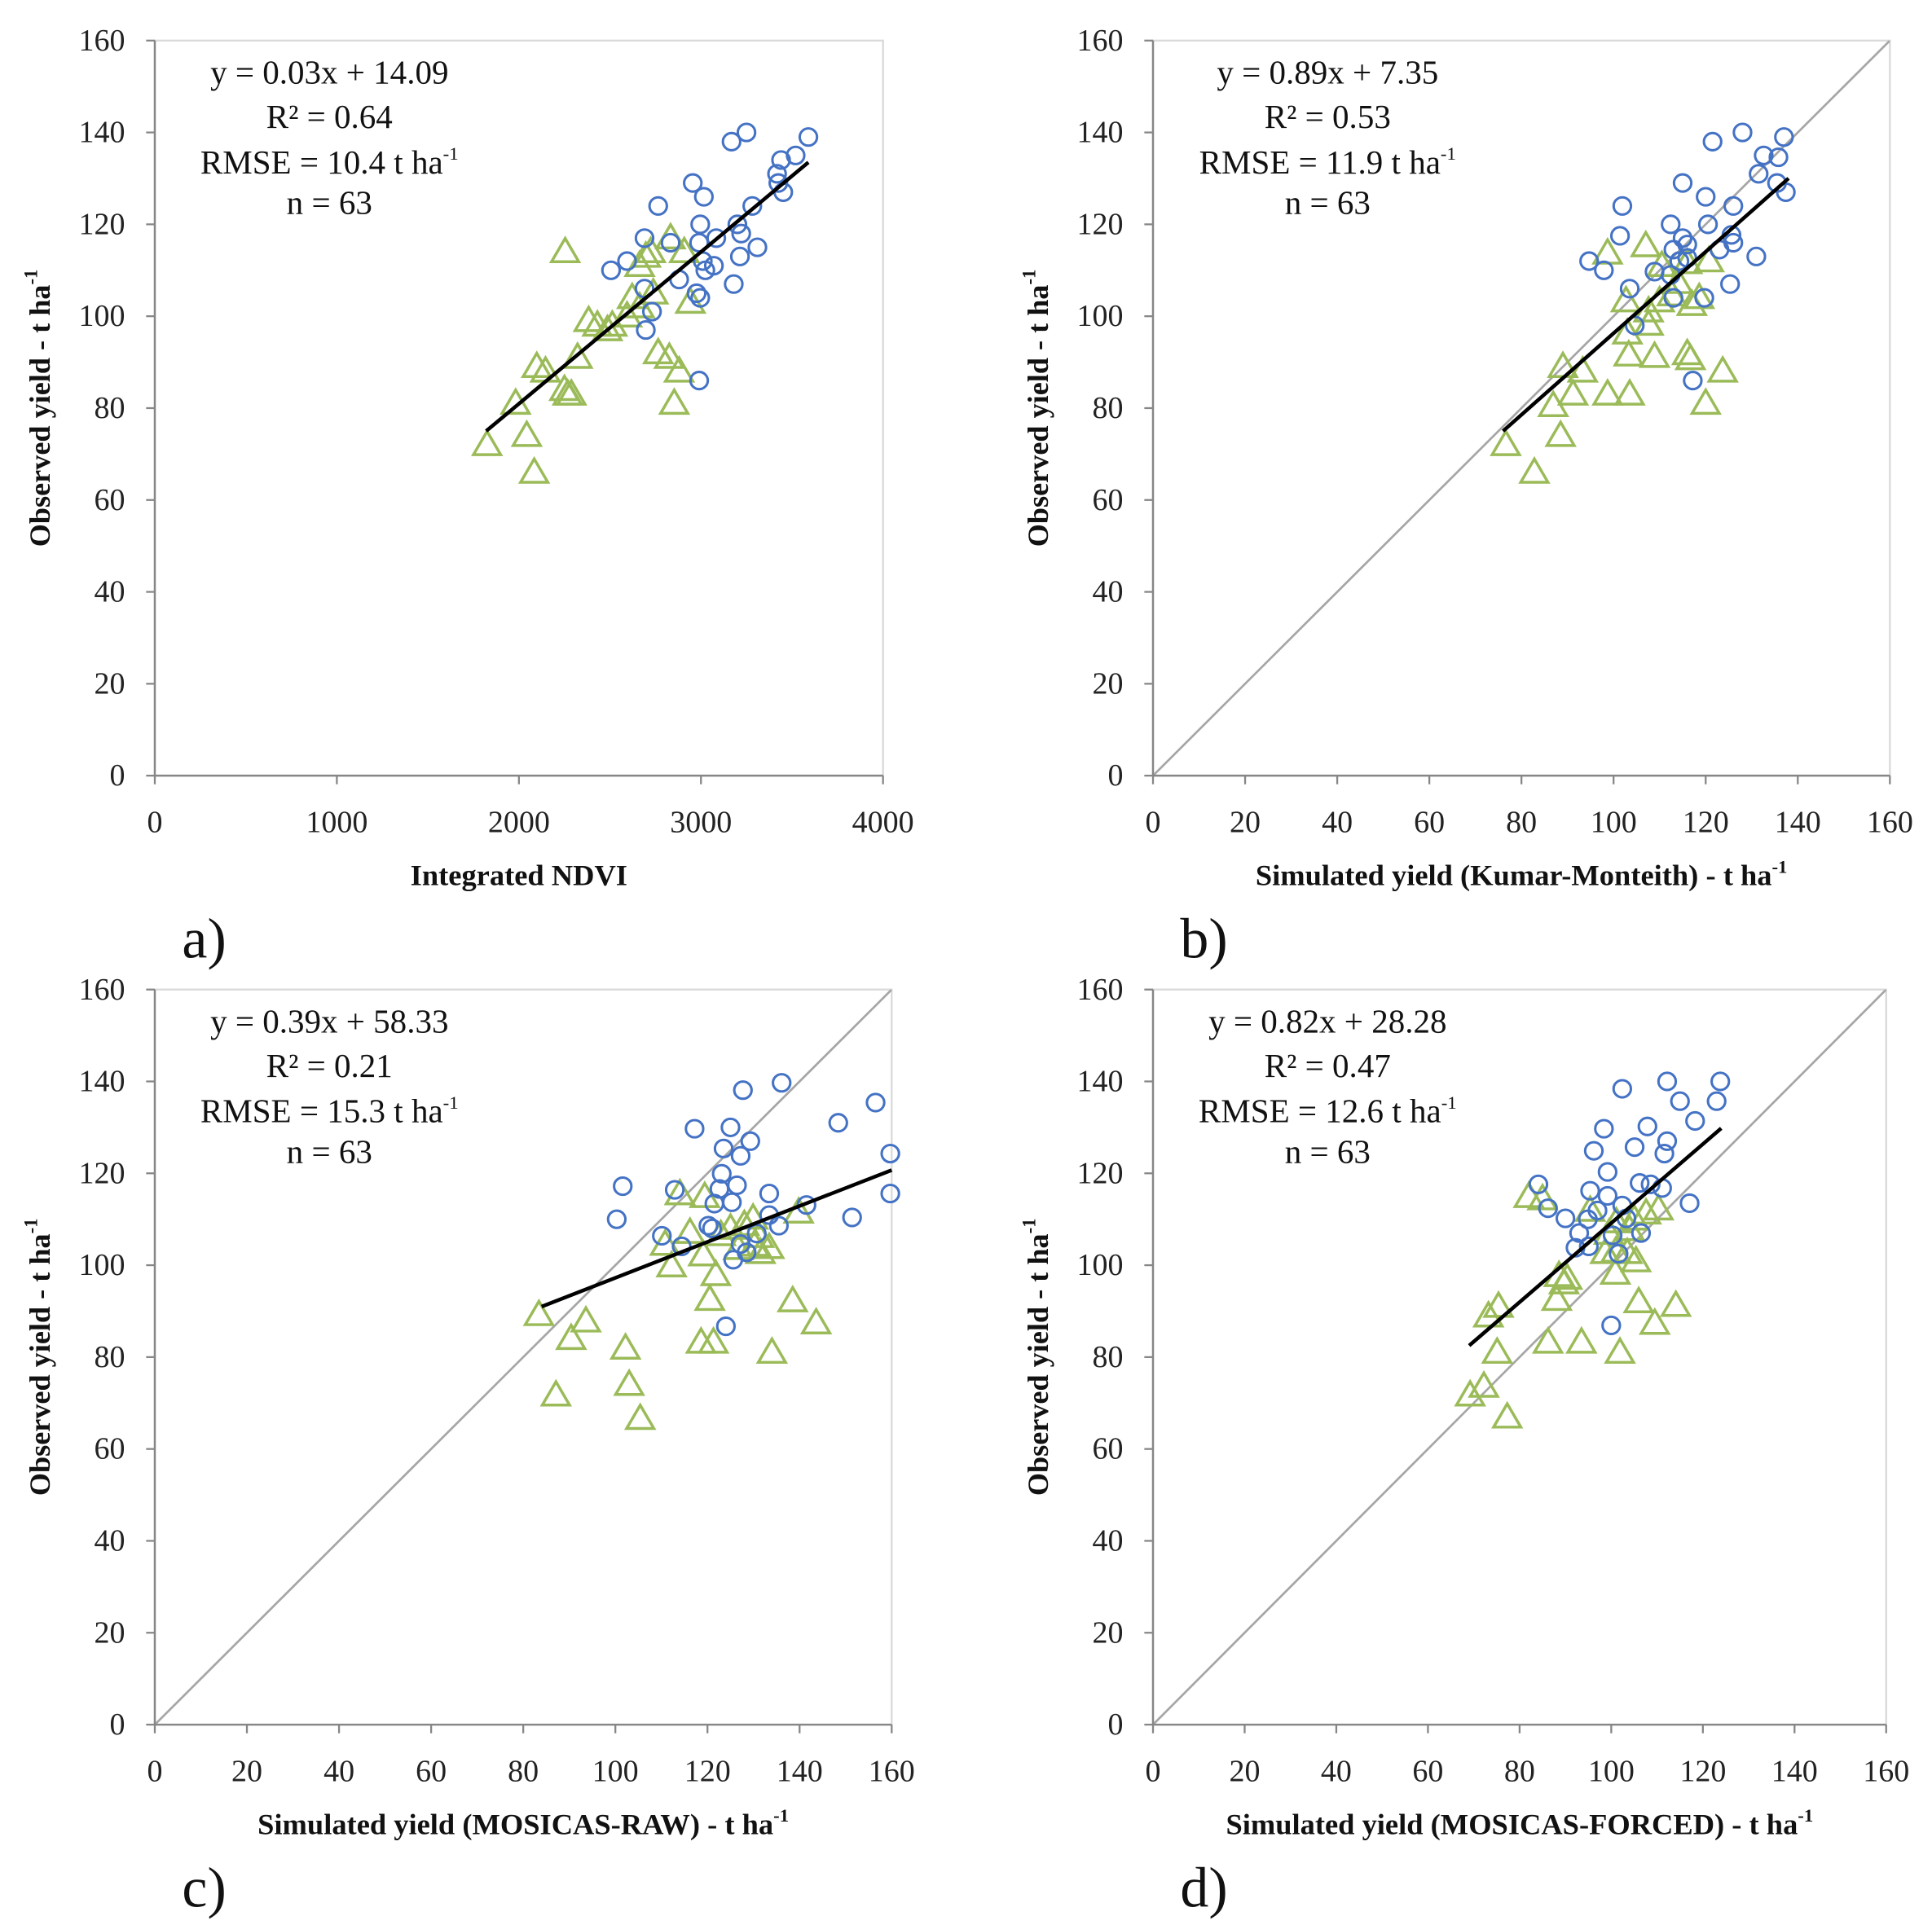  I want to click on panel-label: d), so click(1203, 1888).